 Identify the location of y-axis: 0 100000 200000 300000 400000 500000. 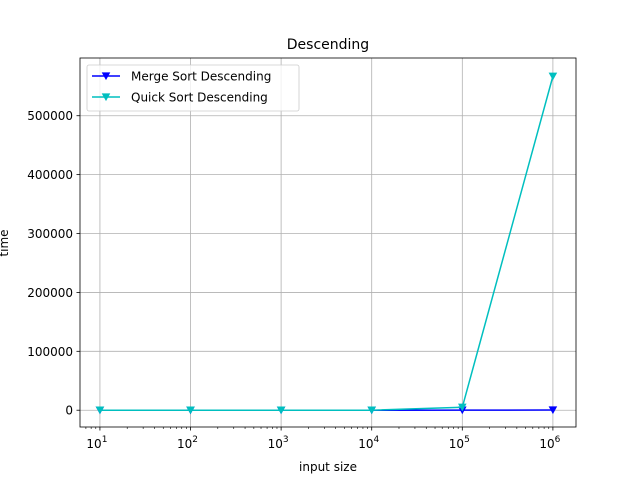
(53, 263).